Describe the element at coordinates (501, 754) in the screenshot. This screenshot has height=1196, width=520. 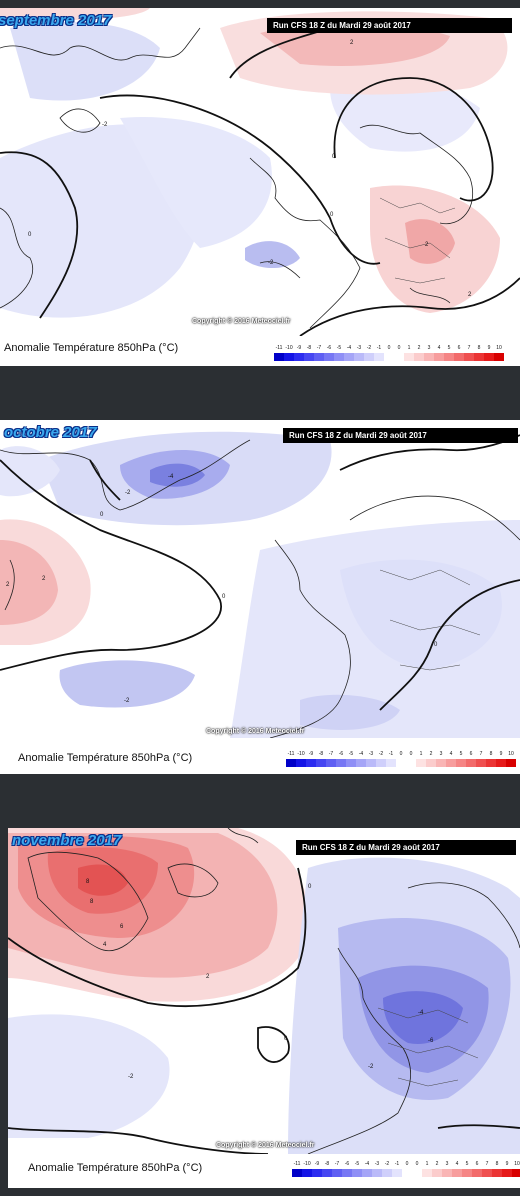
I see `scale-label: 9` at that location.